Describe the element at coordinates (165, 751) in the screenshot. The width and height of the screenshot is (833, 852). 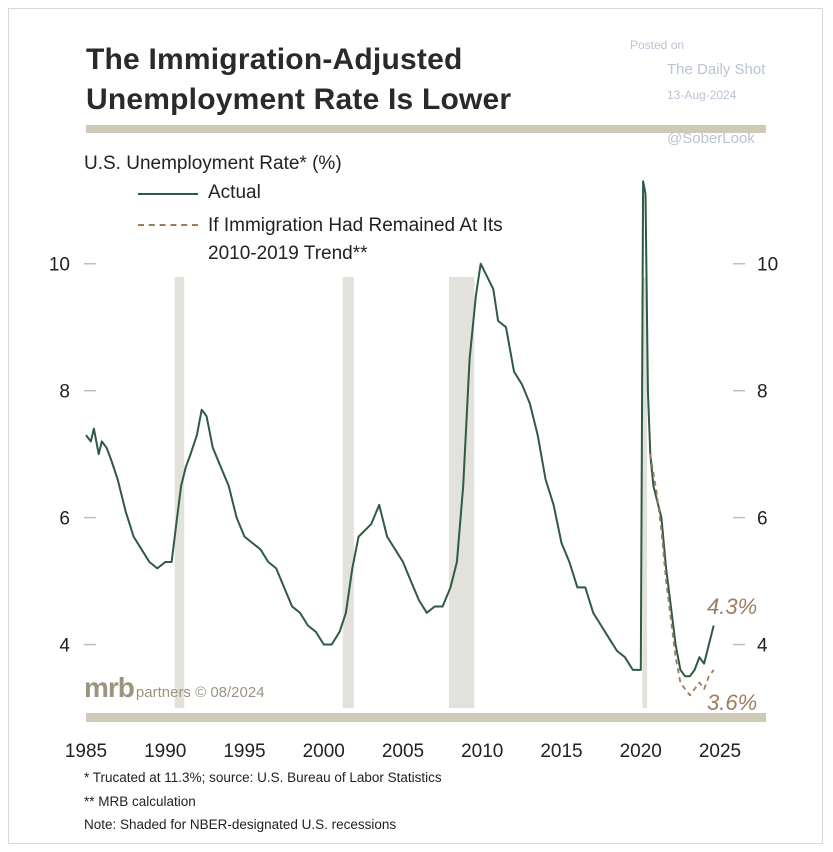
I see `x-tick-label-1990: 1990` at that location.